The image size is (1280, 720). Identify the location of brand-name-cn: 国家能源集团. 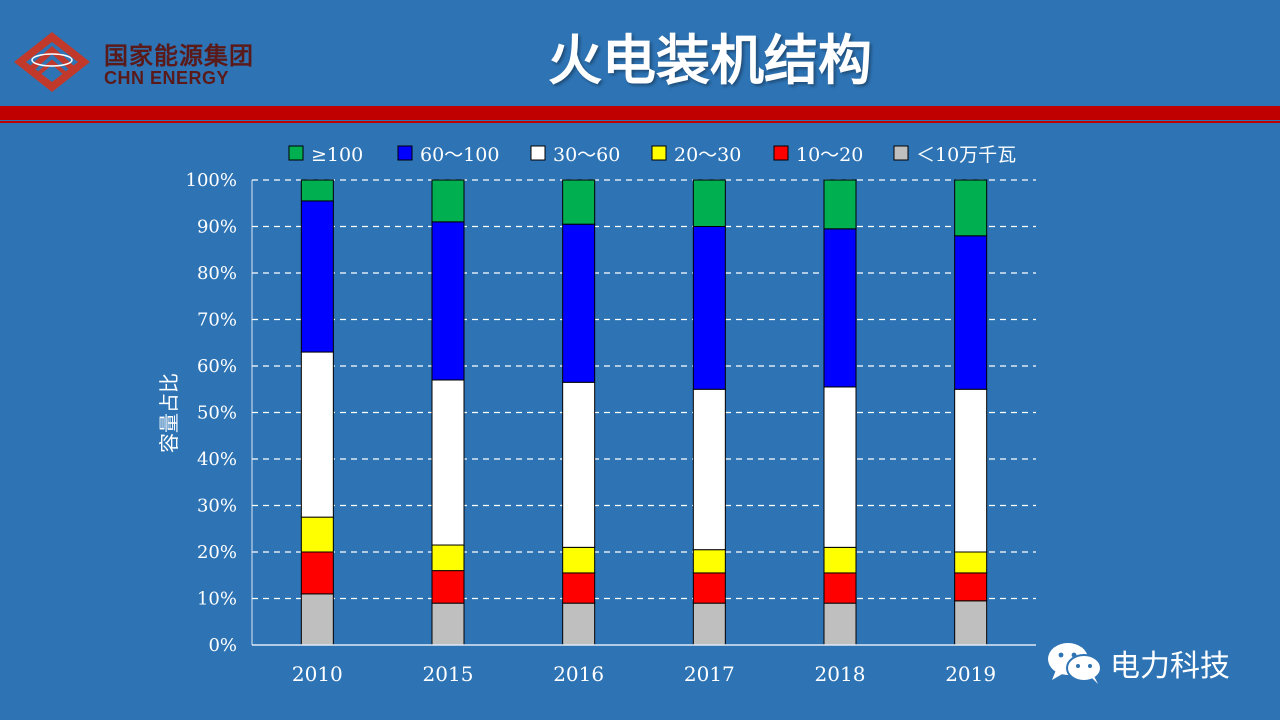
(179, 56).